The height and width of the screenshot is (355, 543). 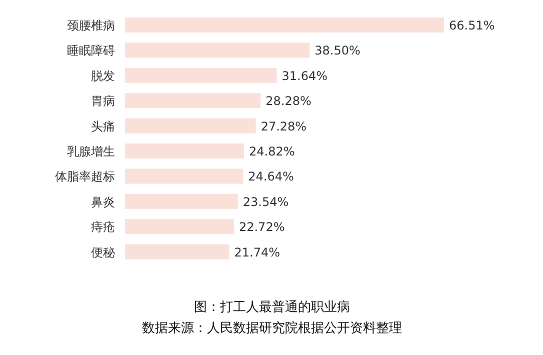 What do you see at coordinates (103, 252) in the screenshot?
I see `y-tick-label: 便秘` at bounding box center [103, 252].